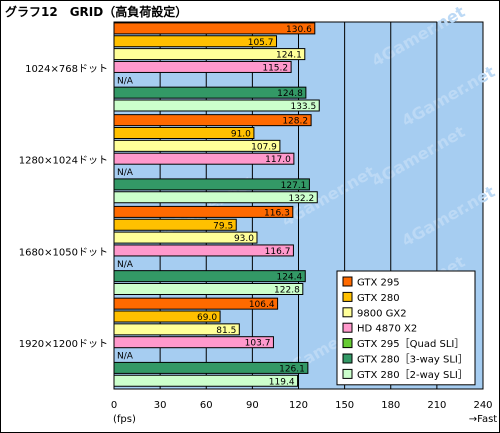 Image resolution: width=500 pixels, height=433 pixels. I want to click on data-label: 105.7, so click(261, 43).